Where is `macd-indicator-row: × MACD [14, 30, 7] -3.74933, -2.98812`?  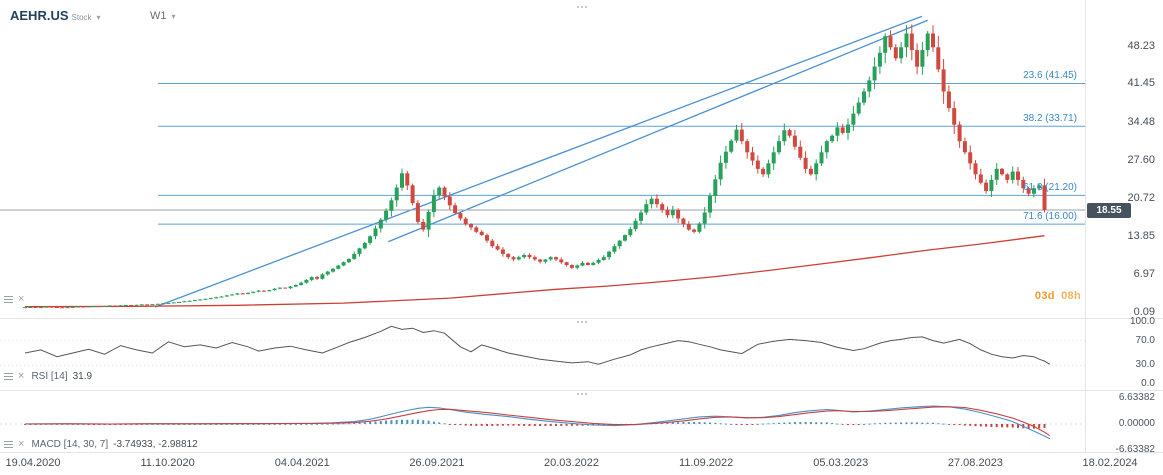 macd-indicator-row: × MACD [14, 30, 7] -3.74933, -2.98812 is located at coordinates (101, 444).